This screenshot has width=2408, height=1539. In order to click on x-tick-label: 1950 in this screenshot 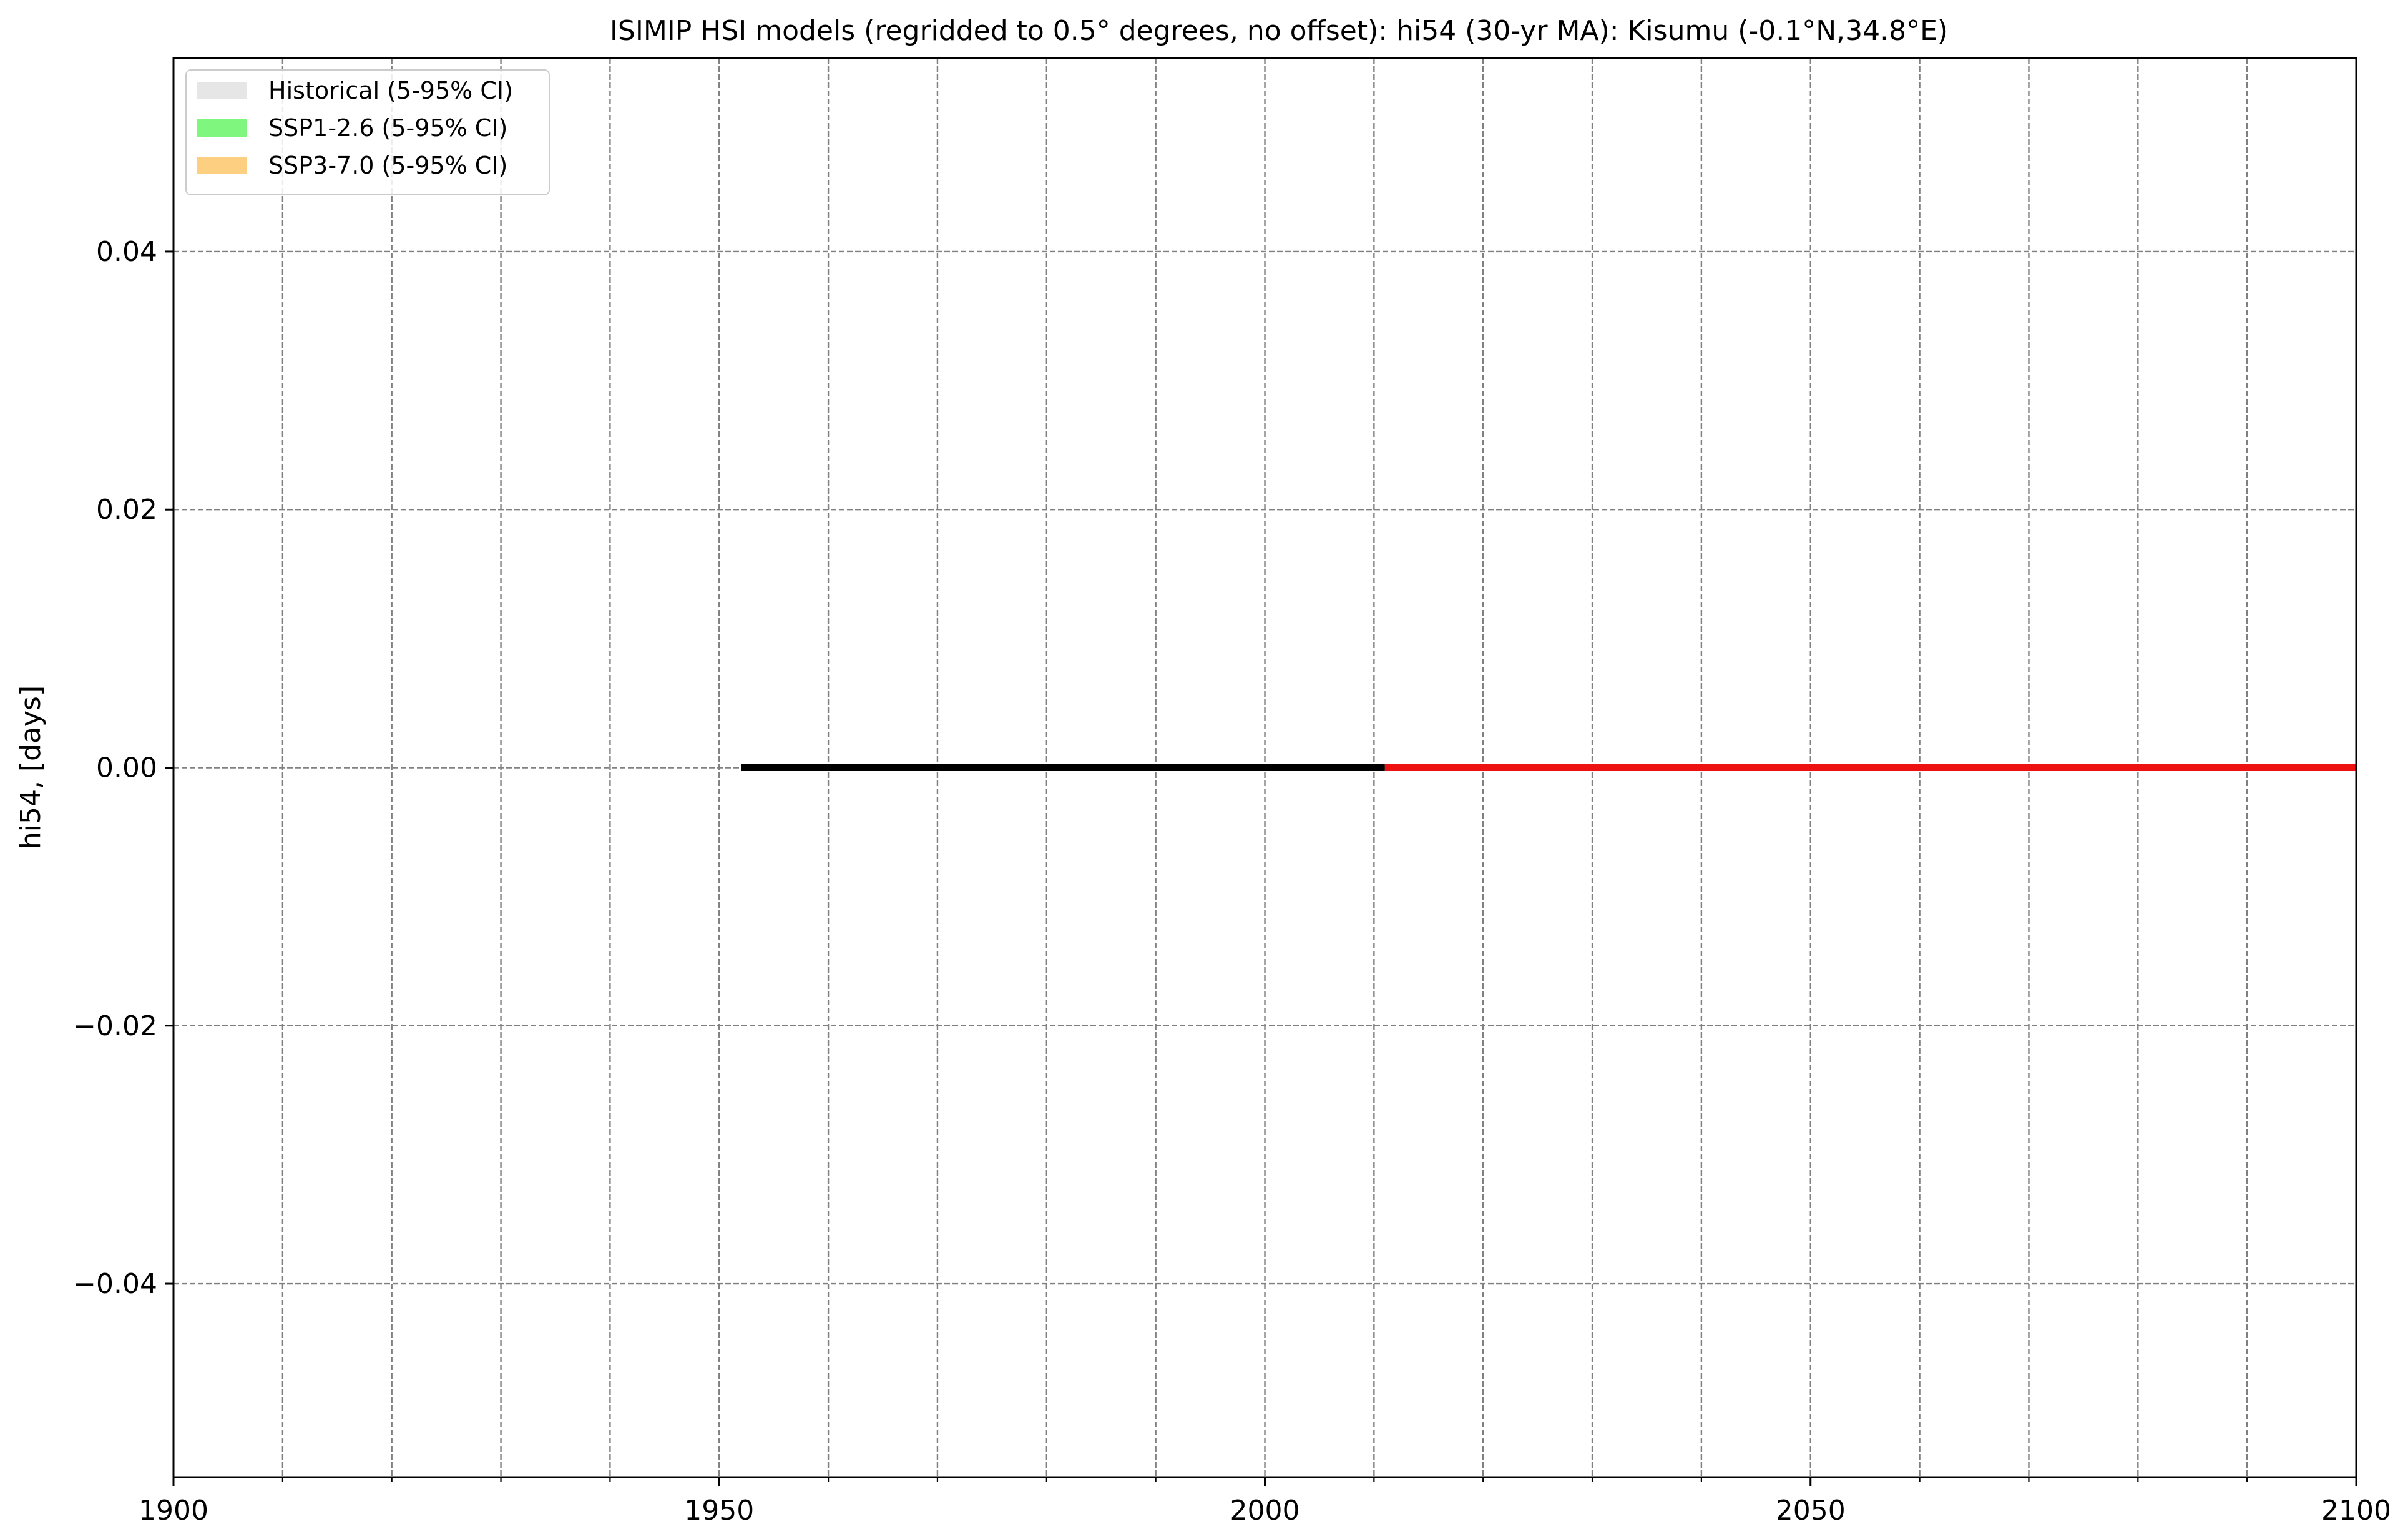, I will do `click(719, 1511)`.